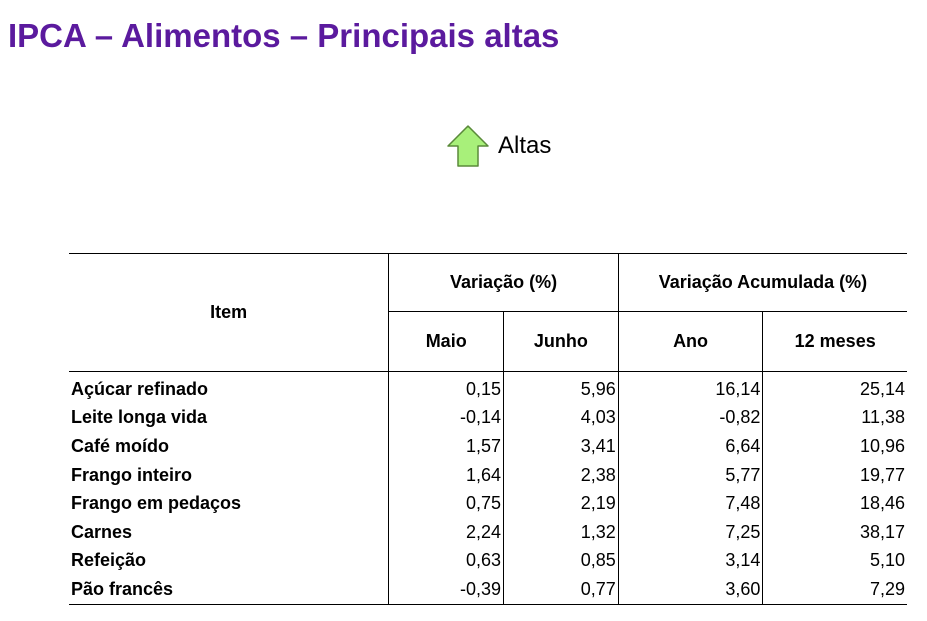 This screenshot has height=621, width=927. I want to click on table-row: Refeição 0,63 0,85 3,14 5,10, so click(488, 561).